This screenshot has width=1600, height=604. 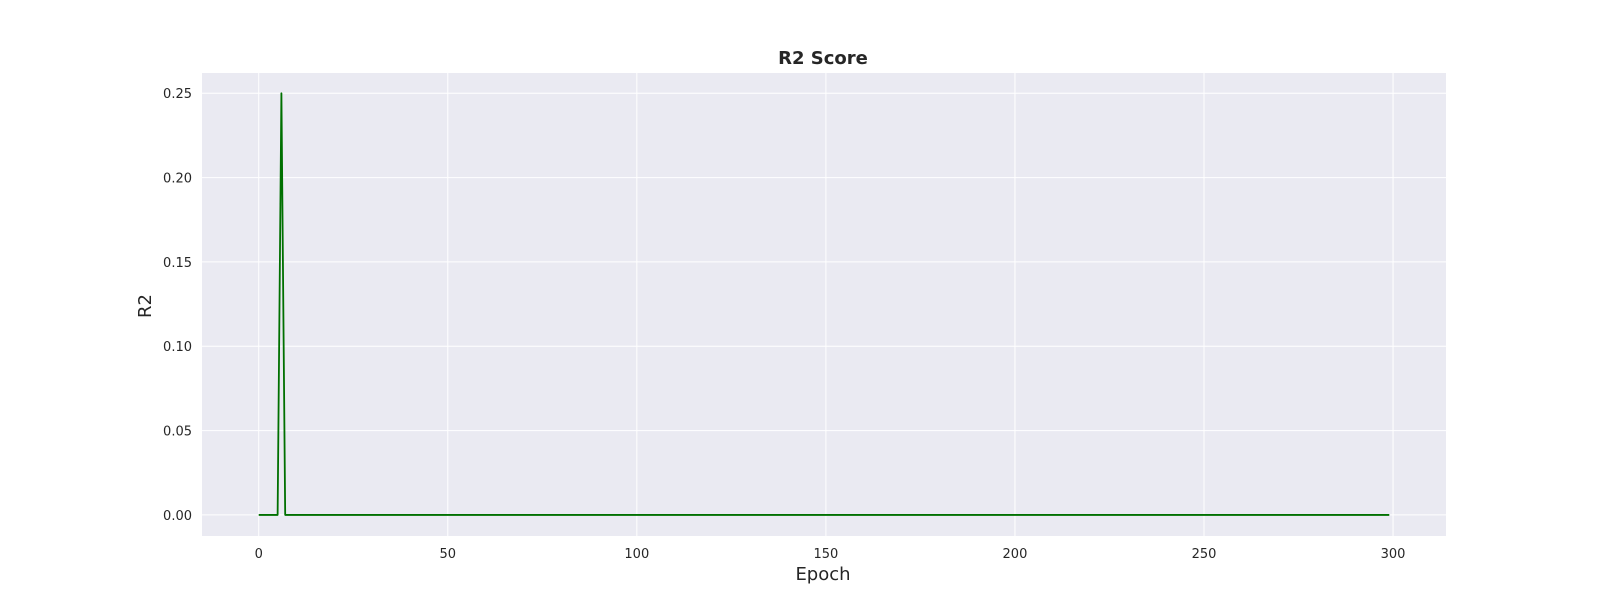 I want to click on y-tick-label: 0.10, so click(x=177, y=347).